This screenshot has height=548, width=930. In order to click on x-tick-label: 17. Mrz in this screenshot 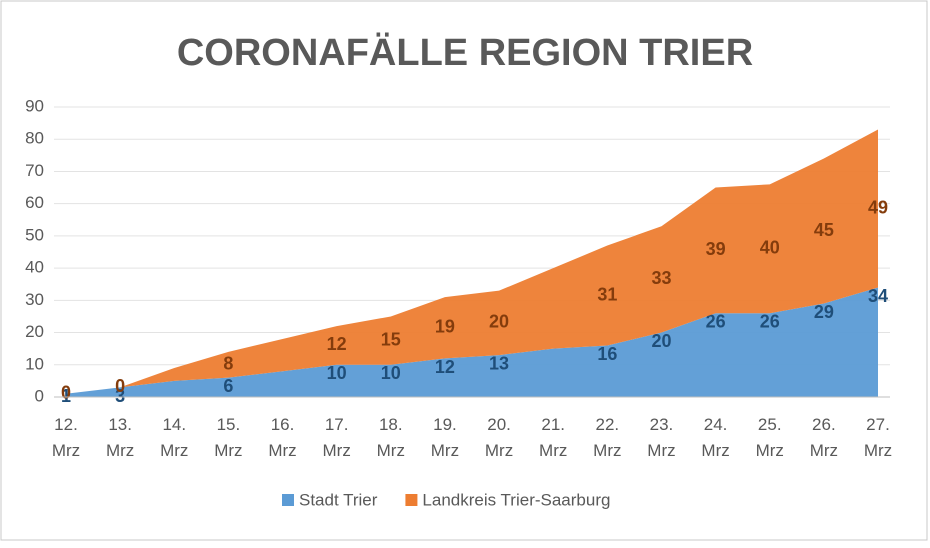, I will do `click(337, 437)`.